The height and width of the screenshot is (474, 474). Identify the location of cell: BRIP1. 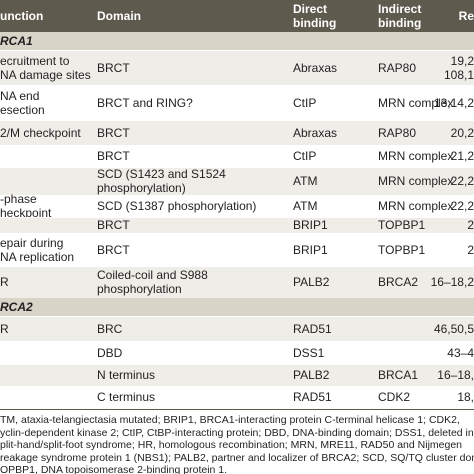
(310, 225).